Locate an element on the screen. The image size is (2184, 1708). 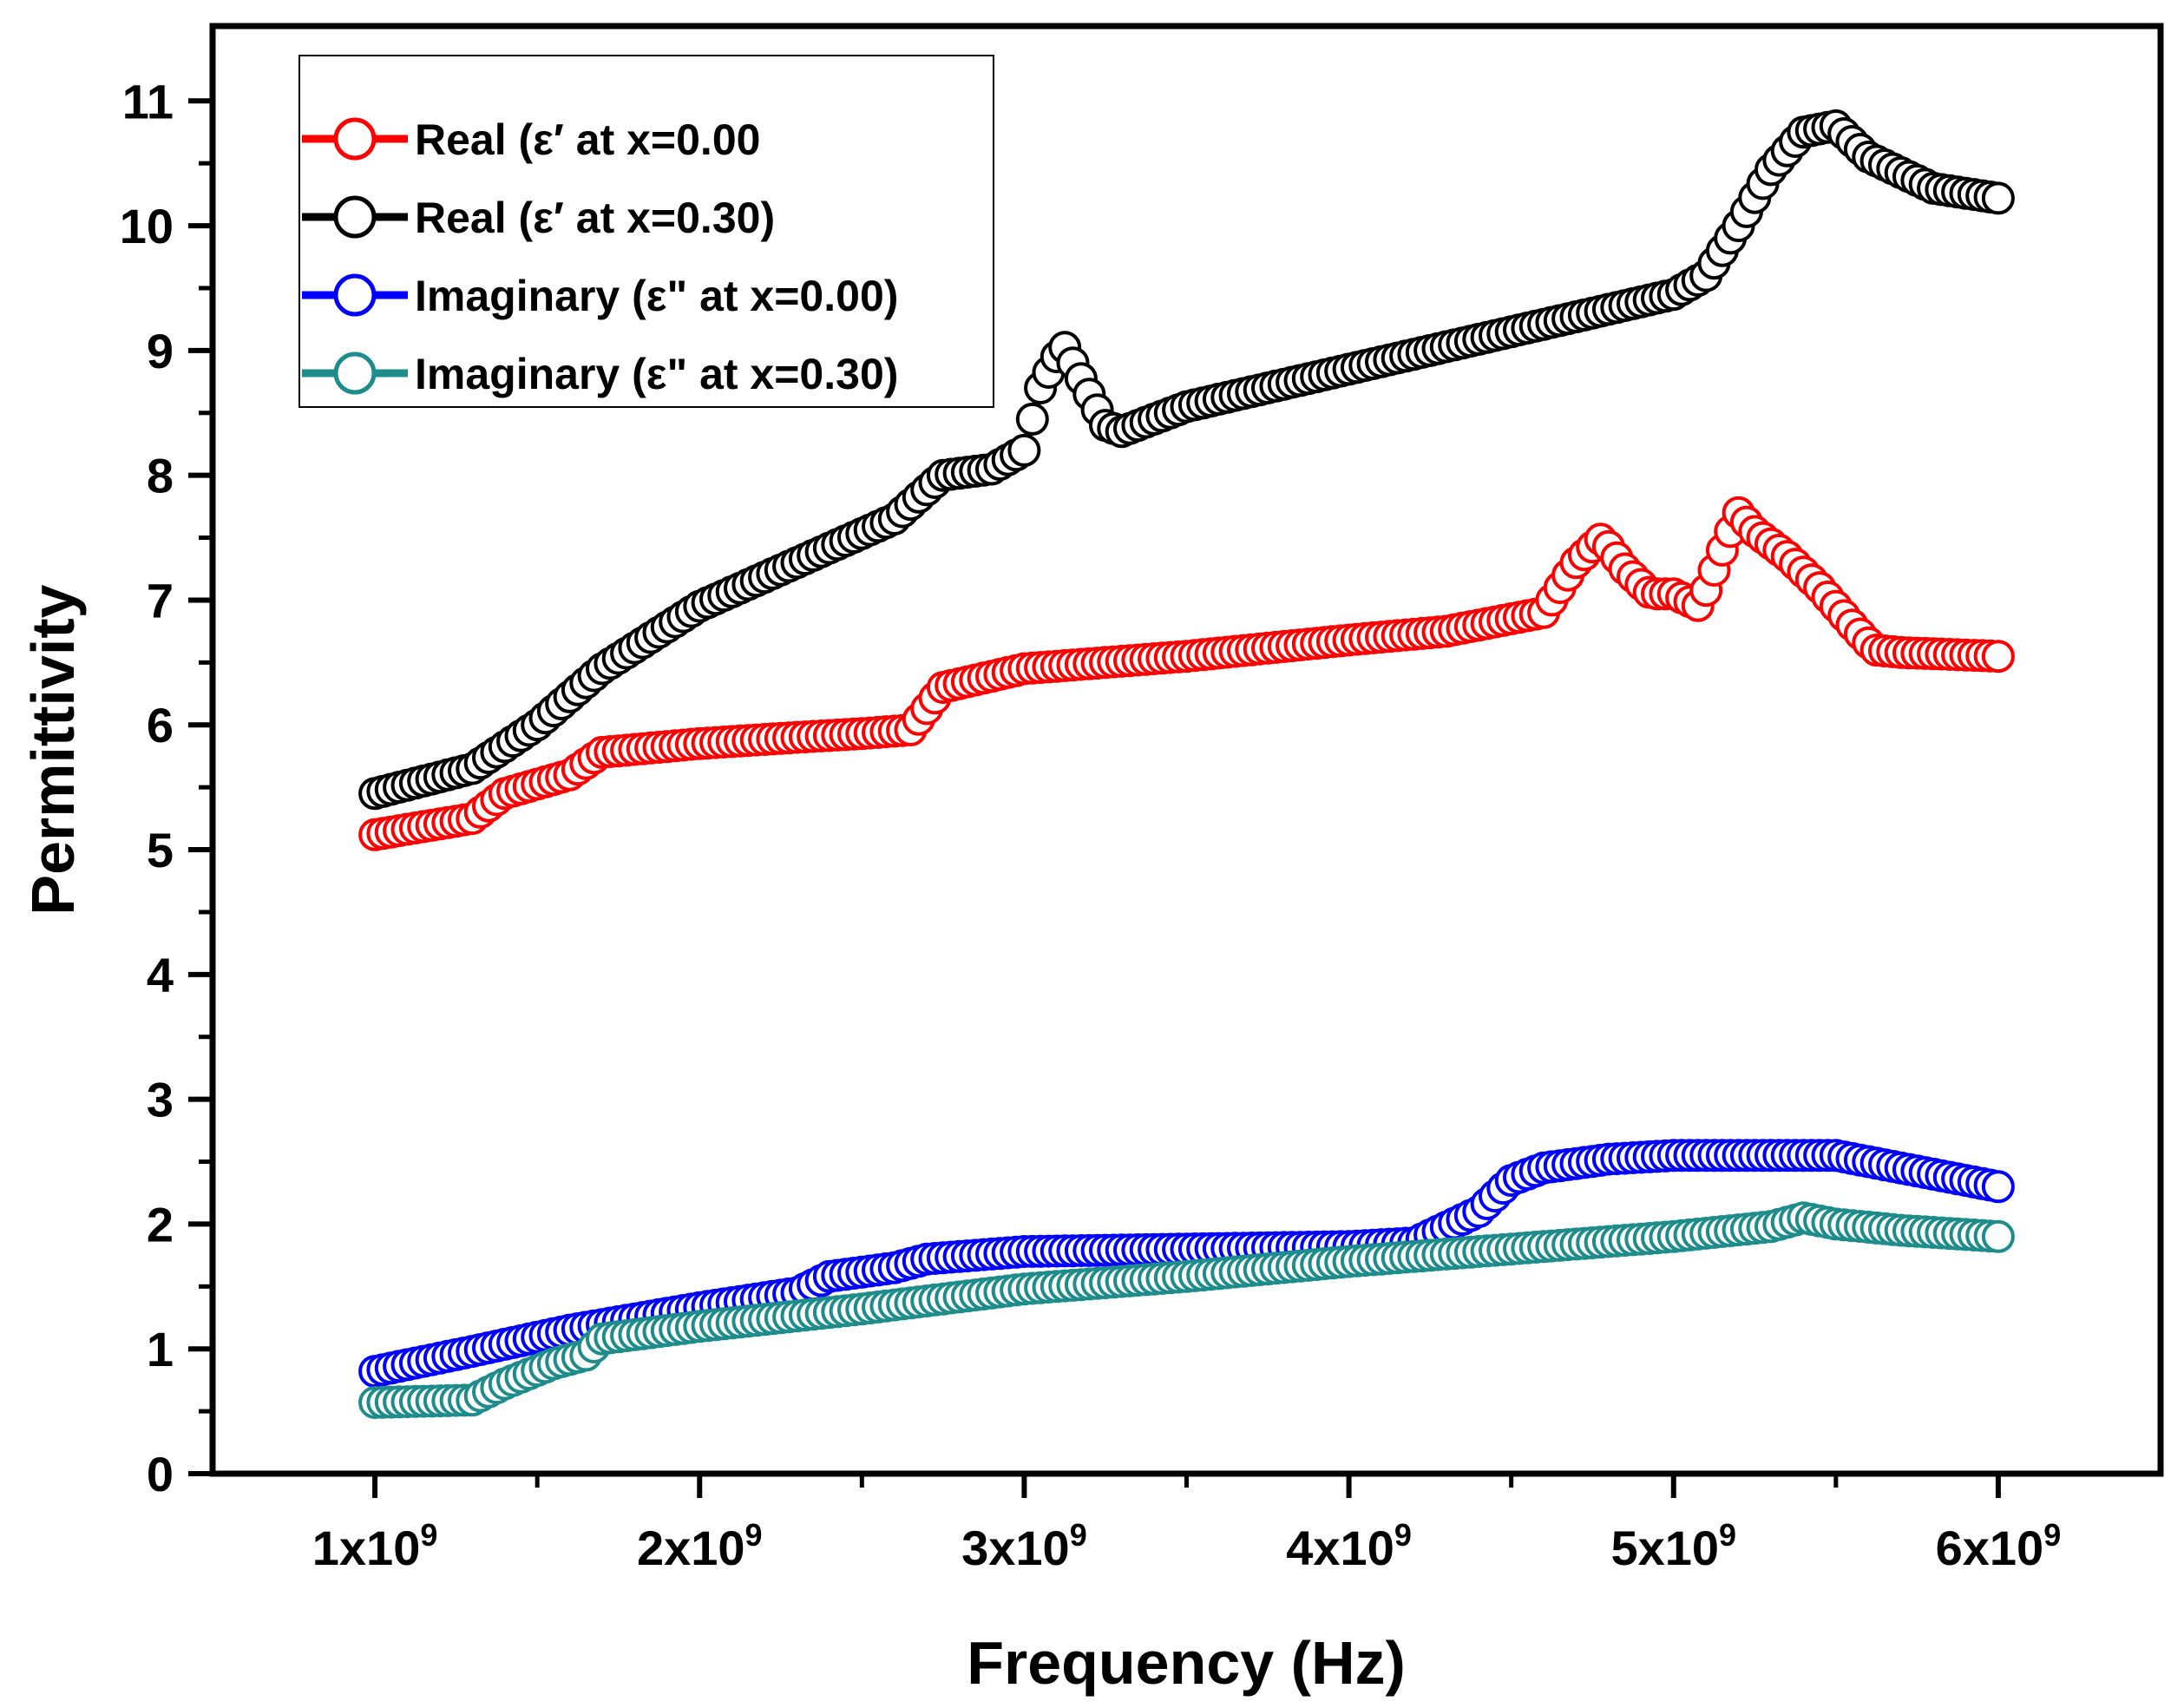
y-tick-label: 10 is located at coordinates (147, 226).